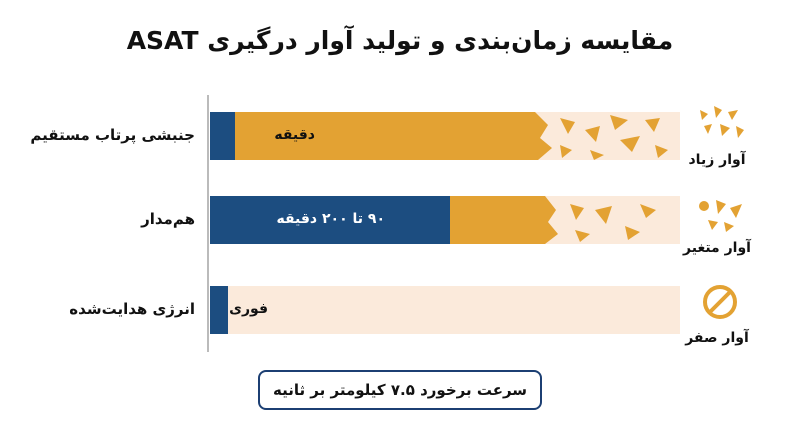  I want to click on debris-label: آوار صفر, so click(717, 338).